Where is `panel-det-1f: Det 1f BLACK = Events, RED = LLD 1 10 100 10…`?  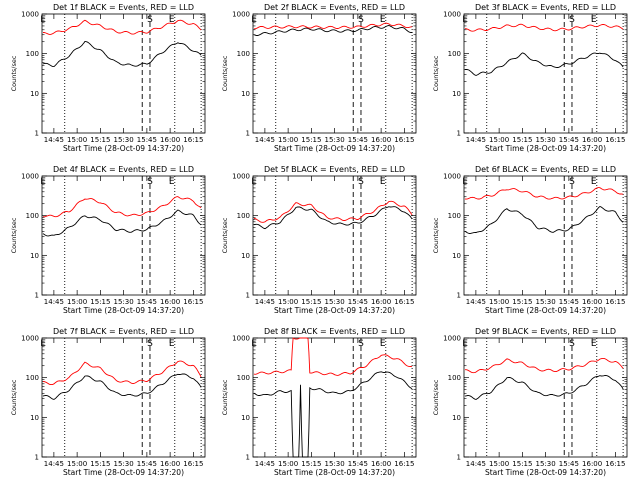 panel-det-1f: Det 1f BLACK = Events, RED = LLD 1 10 100 10… is located at coordinates (108, 78).